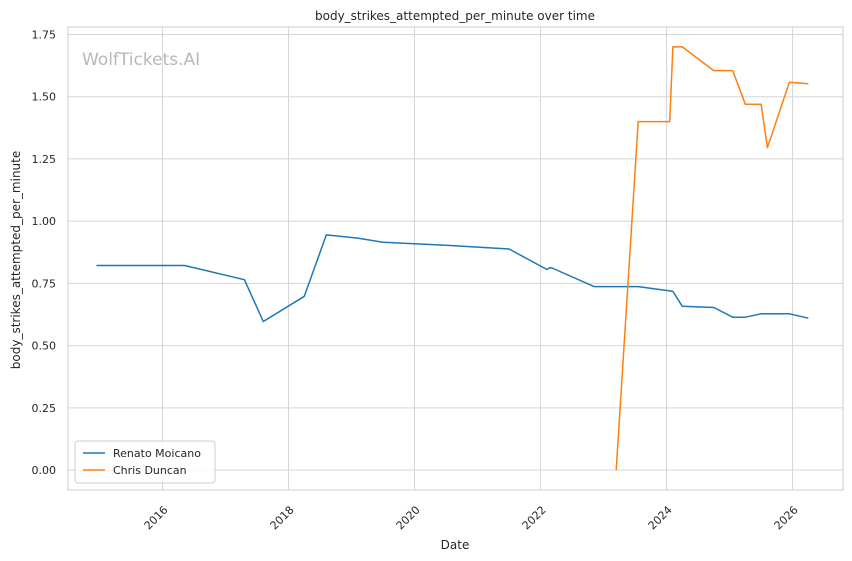  I want to click on legend: Renato Moicano Chris Duncan, so click(145, 462).